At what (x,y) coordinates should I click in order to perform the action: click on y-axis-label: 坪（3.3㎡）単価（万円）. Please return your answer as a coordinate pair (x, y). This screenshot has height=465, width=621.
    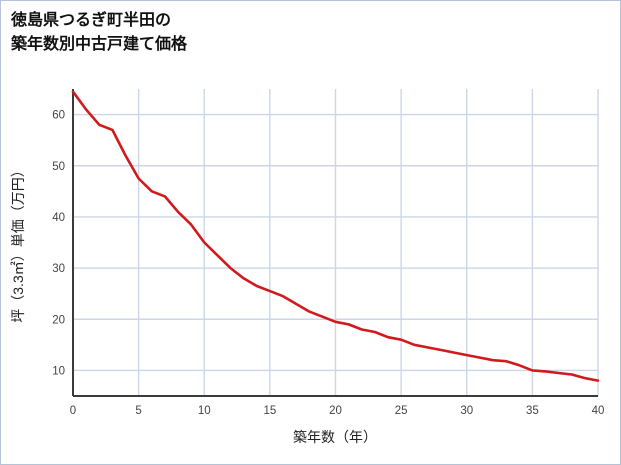
    Looking at the image, I should click on (18, 242).